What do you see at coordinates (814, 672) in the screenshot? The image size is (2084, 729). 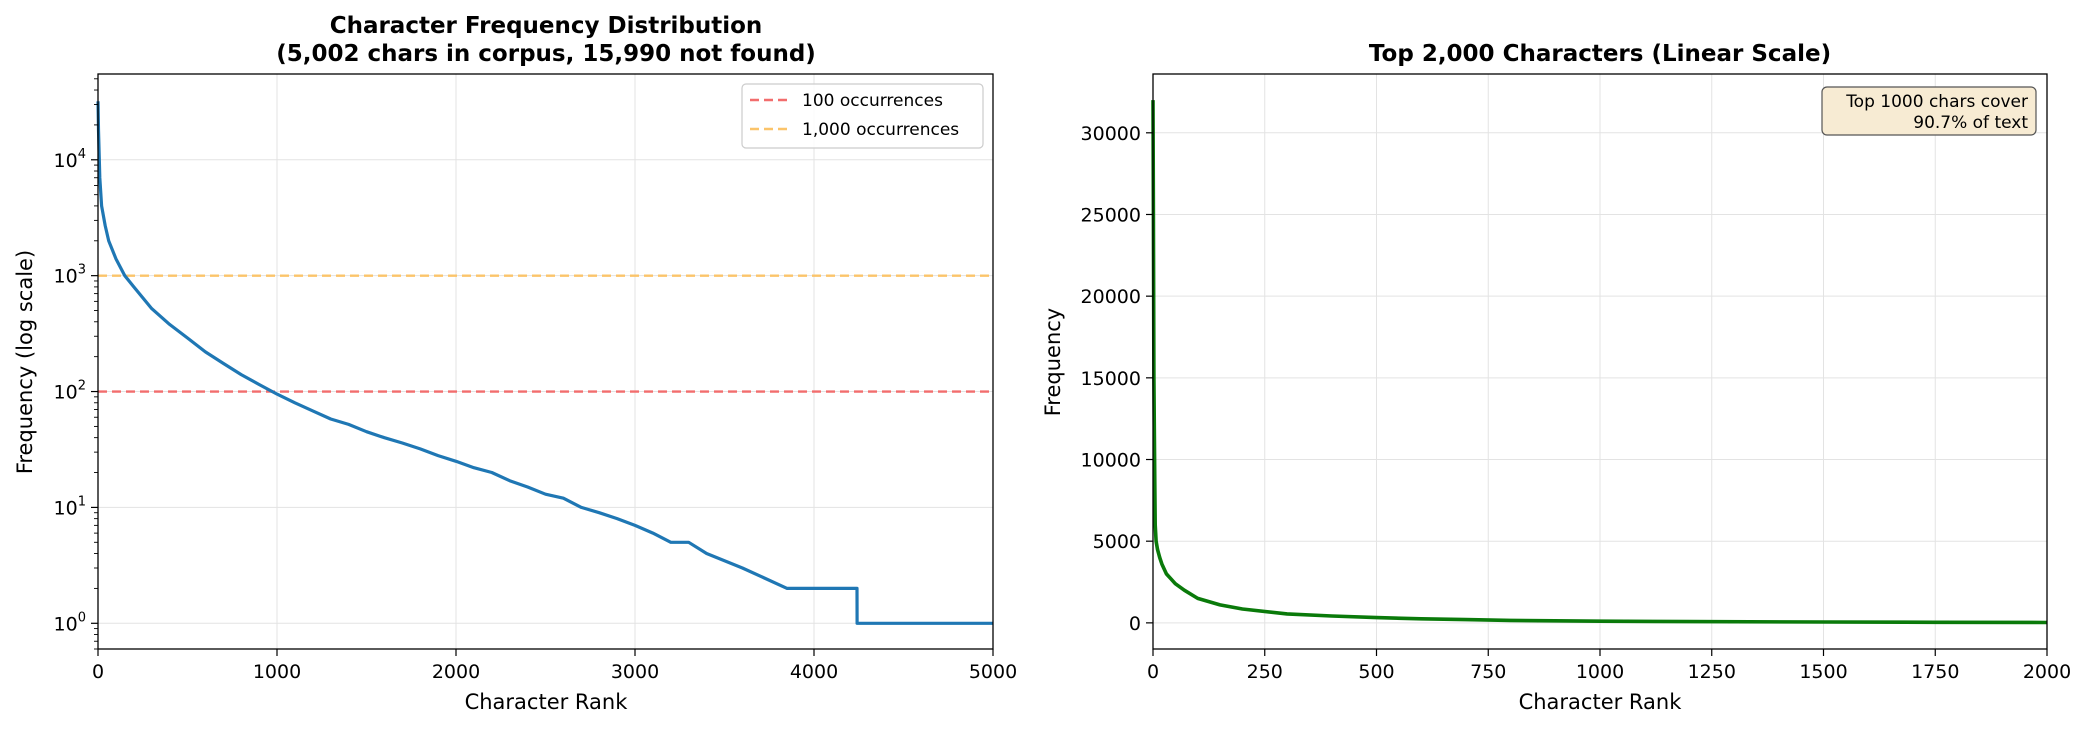 I see `left-x-tick-label: 4000` at bounding box center [814, 672].